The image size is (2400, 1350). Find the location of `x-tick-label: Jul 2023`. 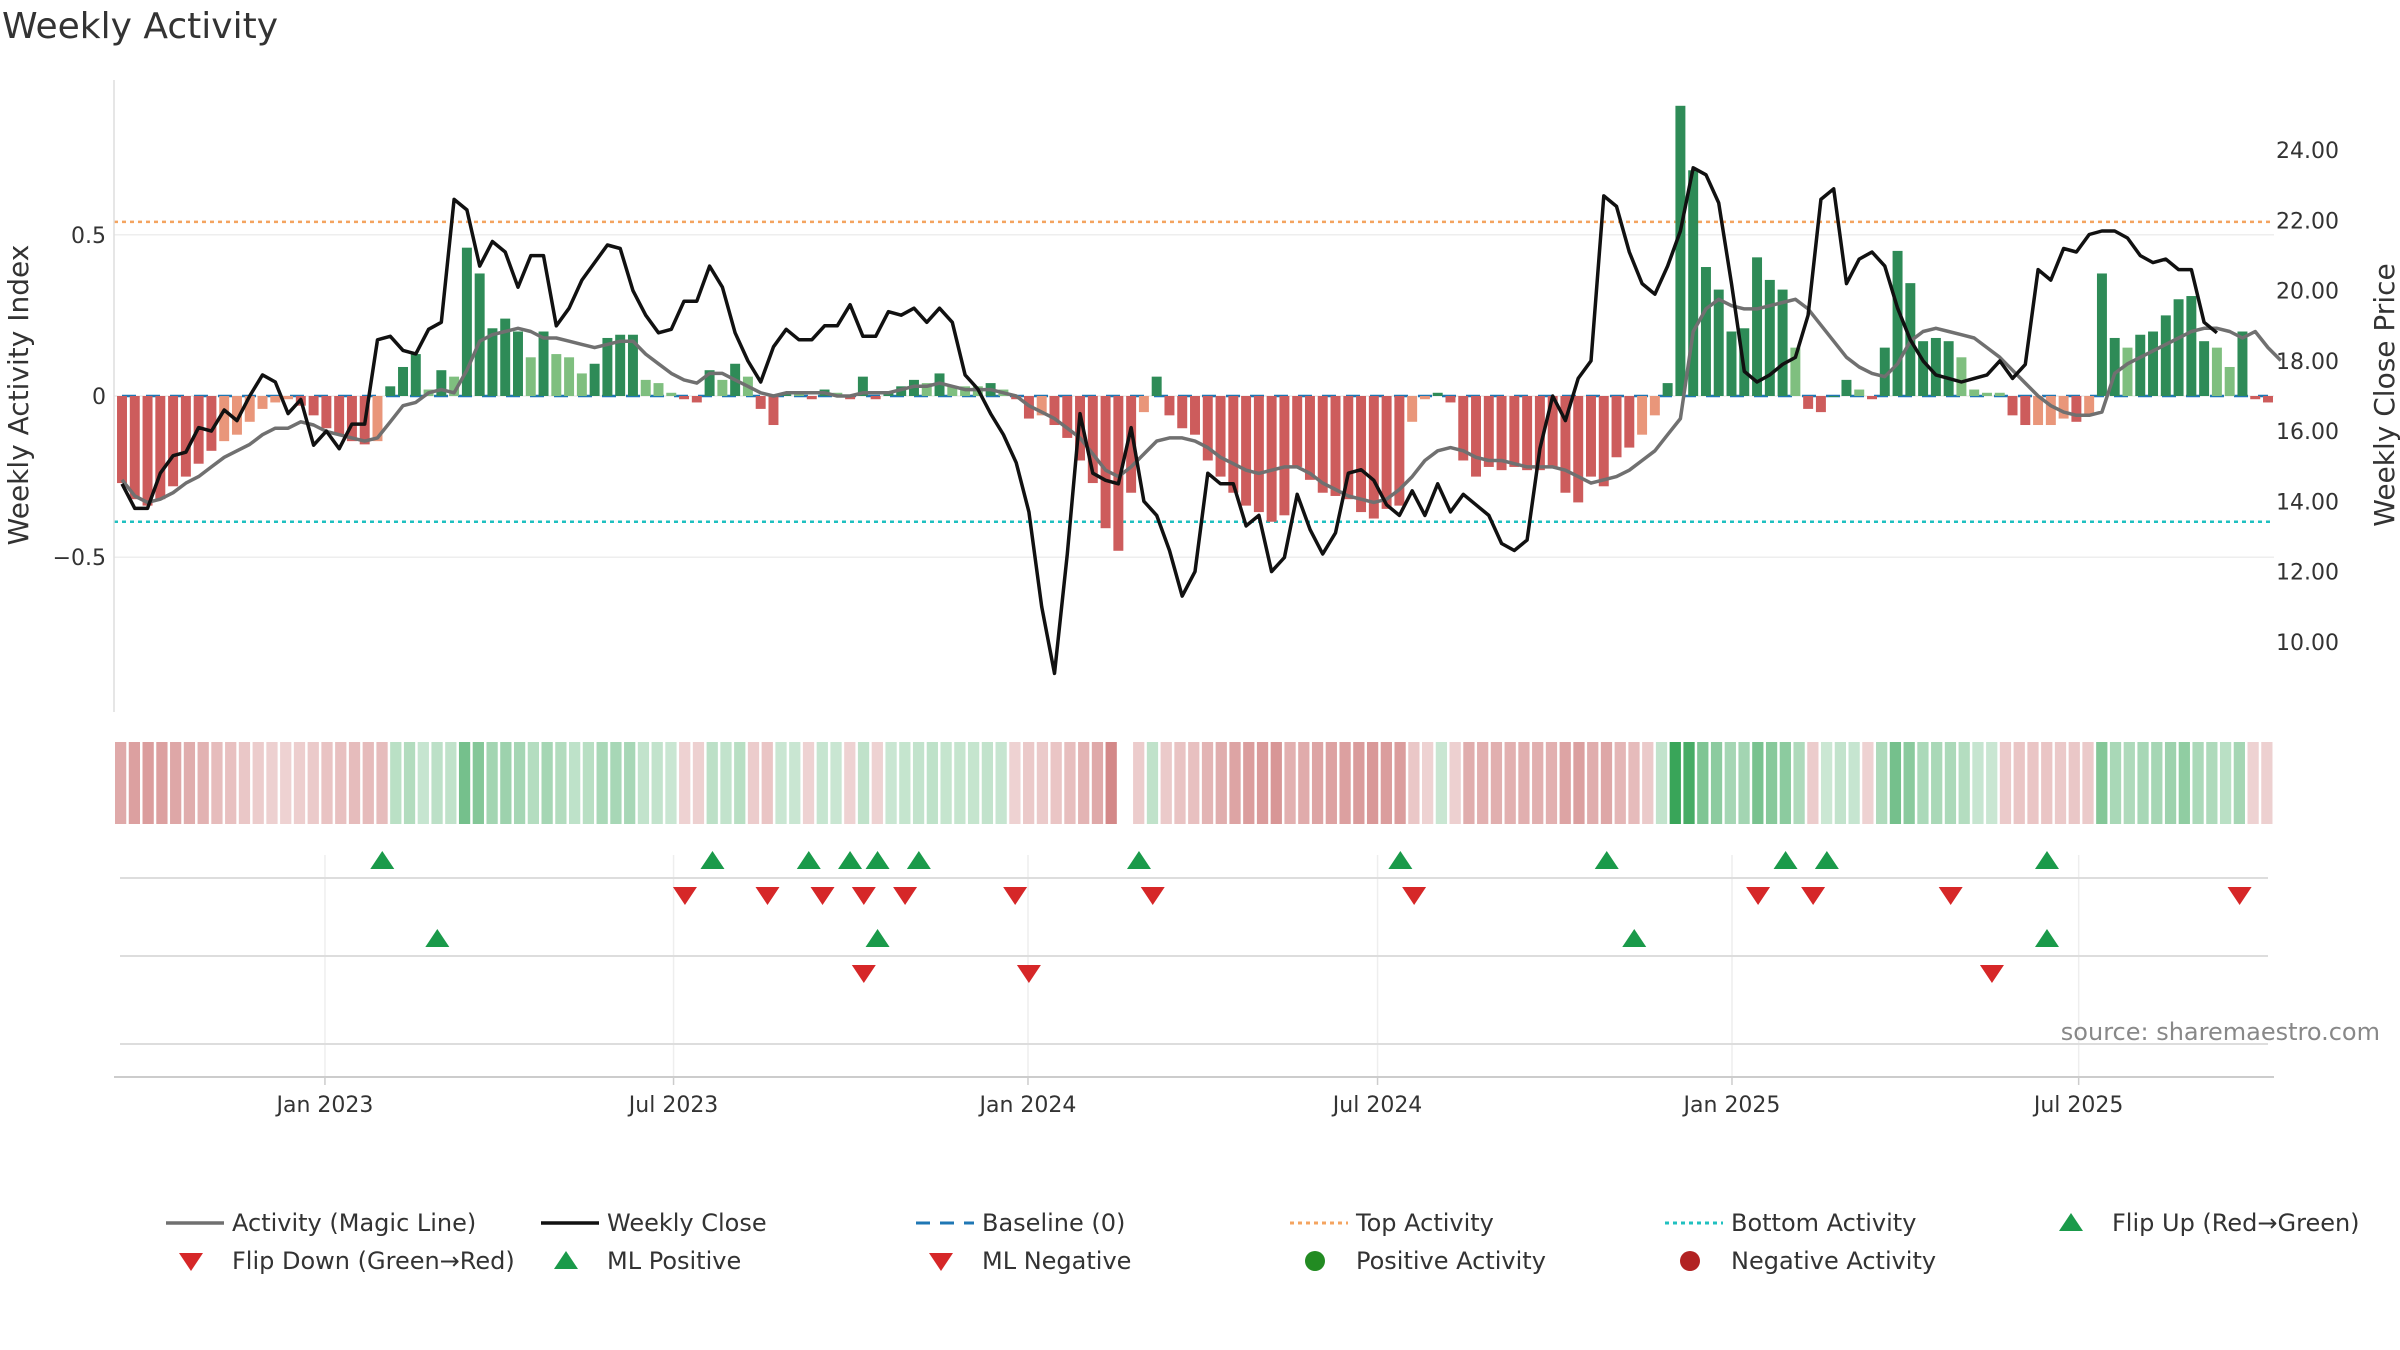

x-tick-label: Jul 2023 is located at coordinates (673, 1105).